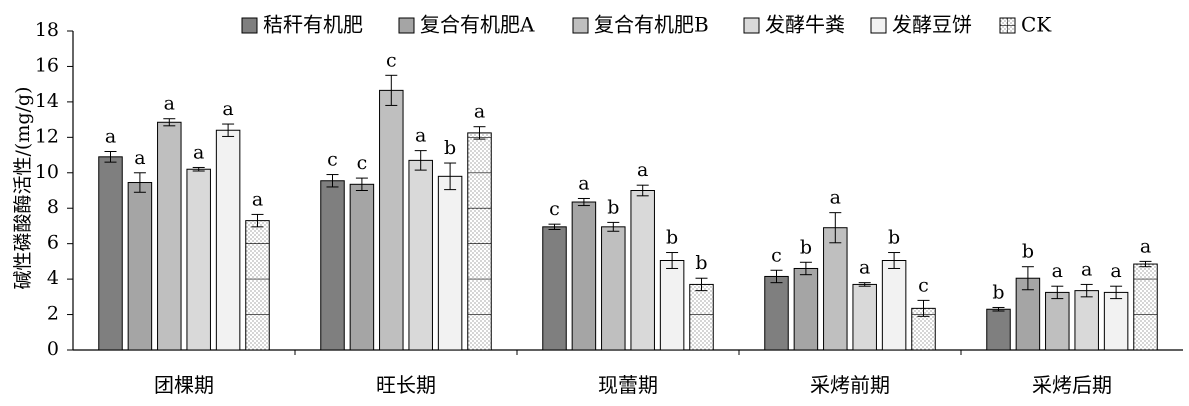  Describe the element at coordinates (805, 25) in the screenshot. I see `legend-label: 发酵牛粪` at that location.